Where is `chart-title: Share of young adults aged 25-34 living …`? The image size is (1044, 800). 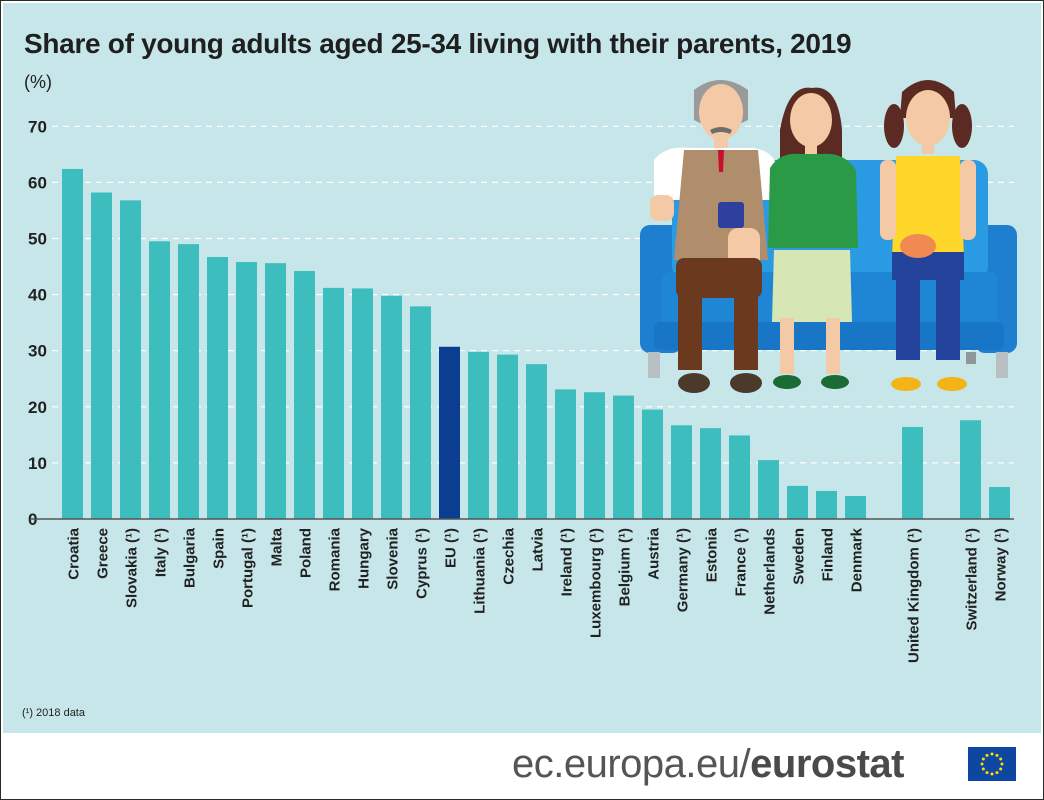
chart-title: Share of young adults aged 25-34 living … is located at coordinates (438, 43).